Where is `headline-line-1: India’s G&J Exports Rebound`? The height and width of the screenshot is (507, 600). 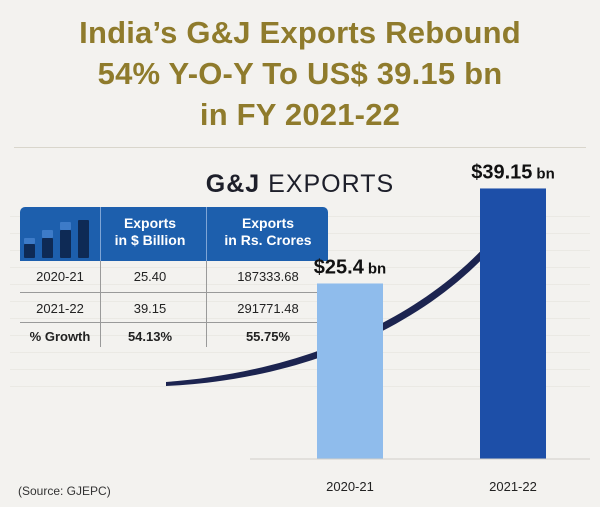
headline-line-1: India’s G&J Exports Rebound is located at coordinates (300, 32).